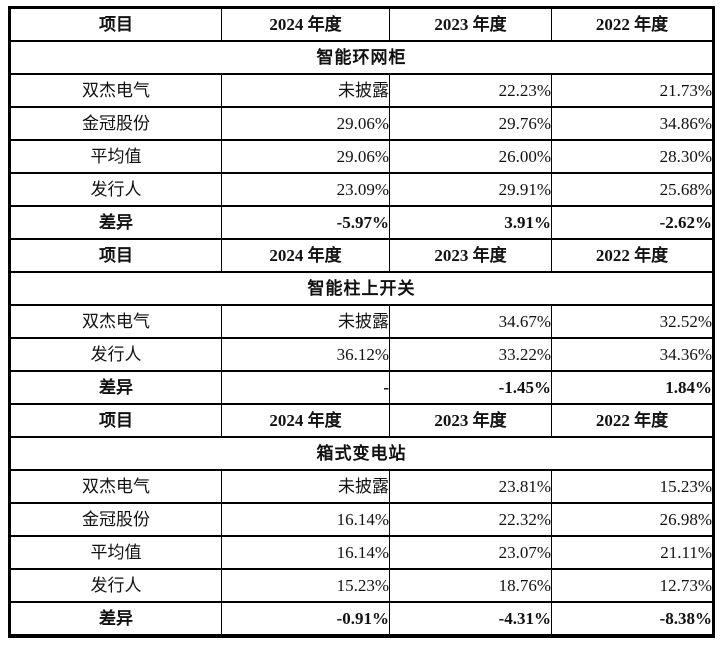 The width and height of the screenshot is (720, 652). I want to click on table-row: 差异 -5.97% 3.91% -2.62%, so click(361, 222).